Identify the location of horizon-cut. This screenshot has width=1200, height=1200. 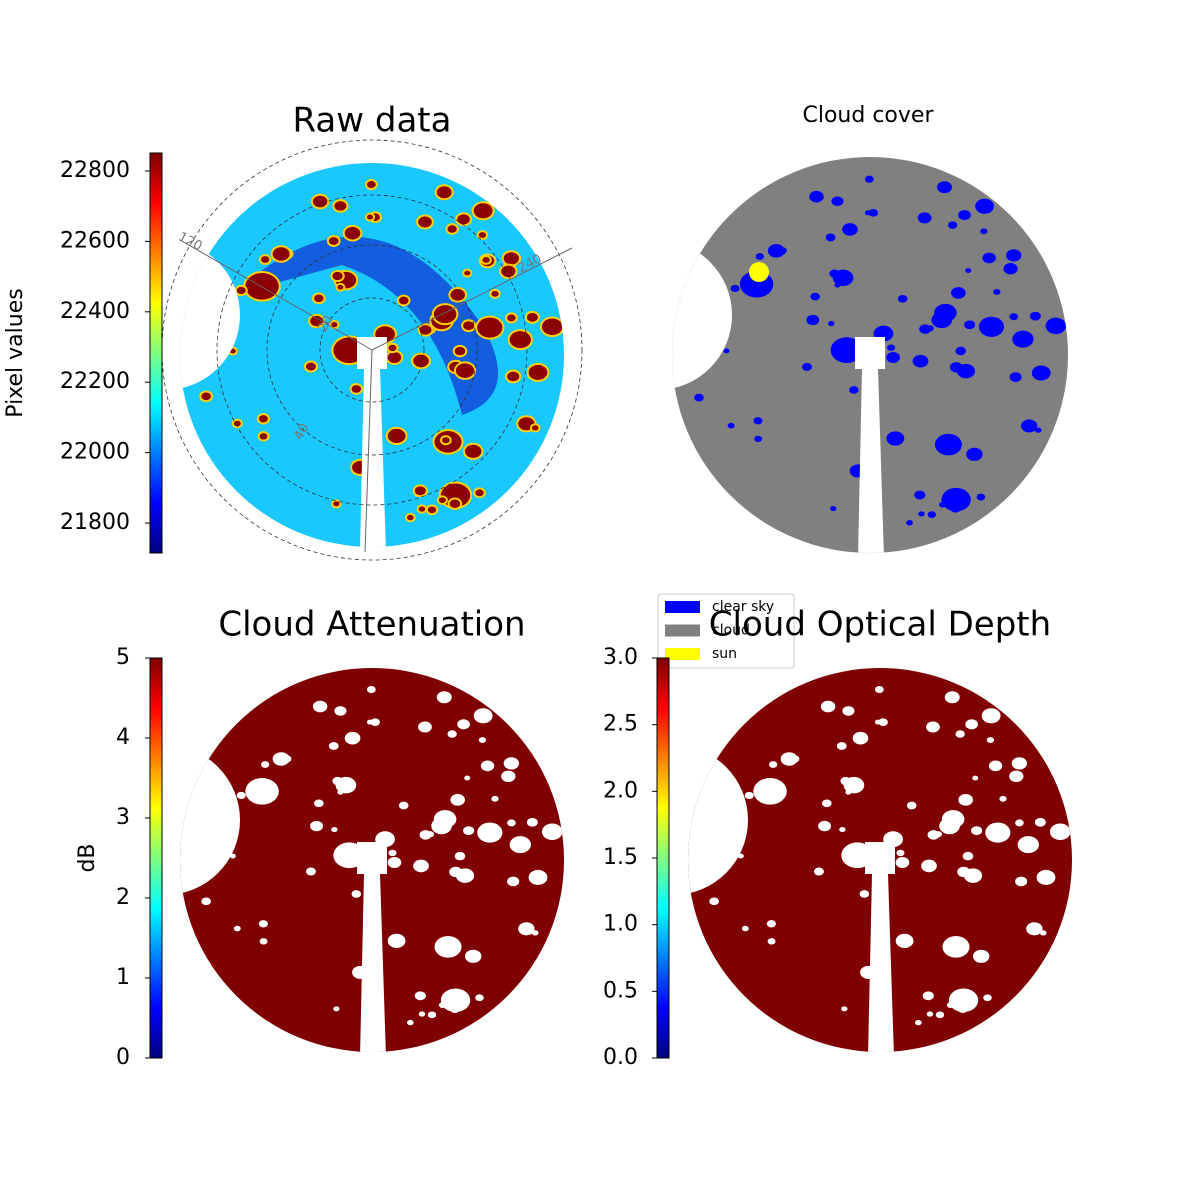
(702, 315).